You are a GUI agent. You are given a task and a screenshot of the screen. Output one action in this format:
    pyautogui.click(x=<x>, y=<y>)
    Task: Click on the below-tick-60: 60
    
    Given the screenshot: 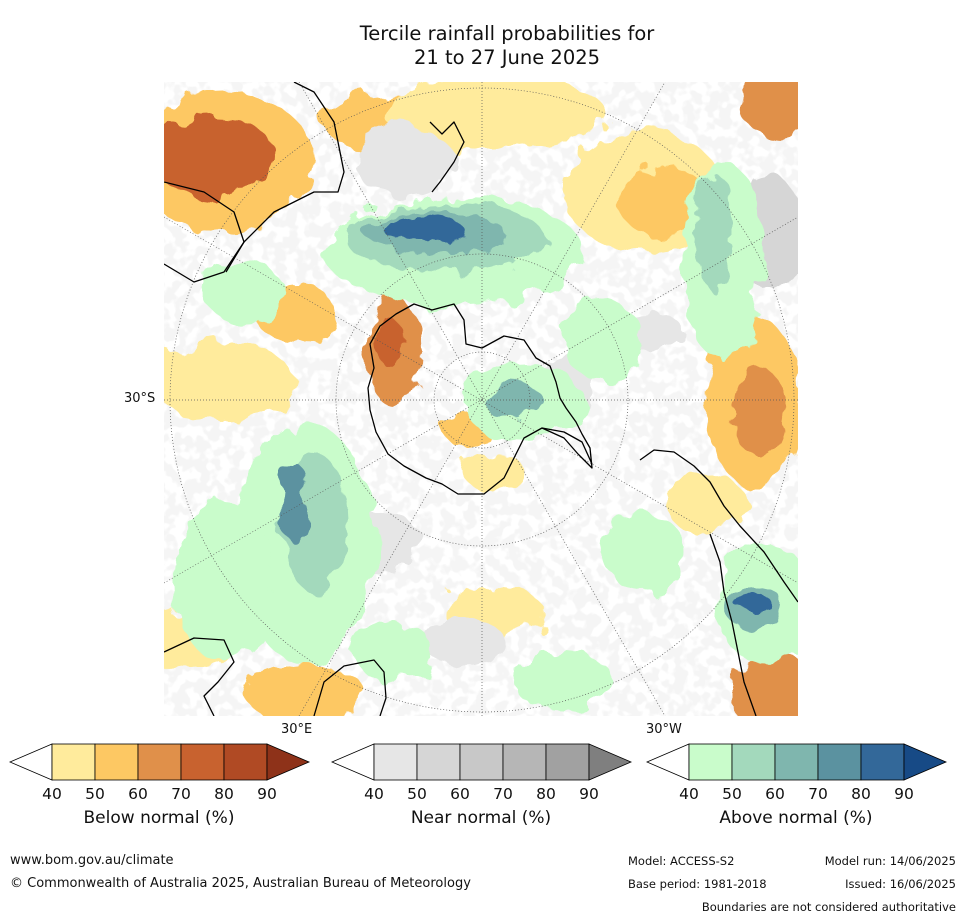 What is the action you would take?
    pyautogui.click(x=138, y=794)
    